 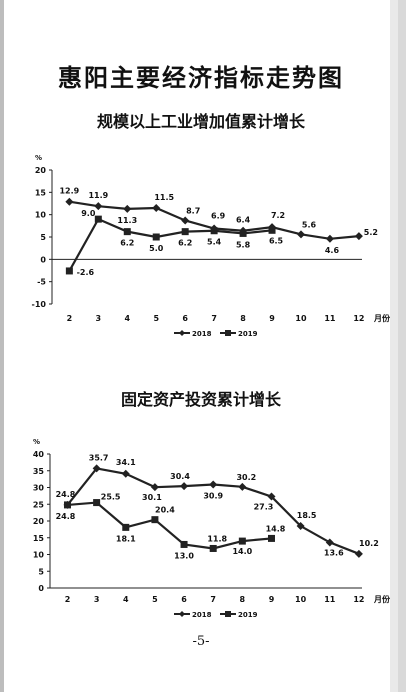 I want to click on chart1-x-tick-label: 10, so click(x=301, y=318).